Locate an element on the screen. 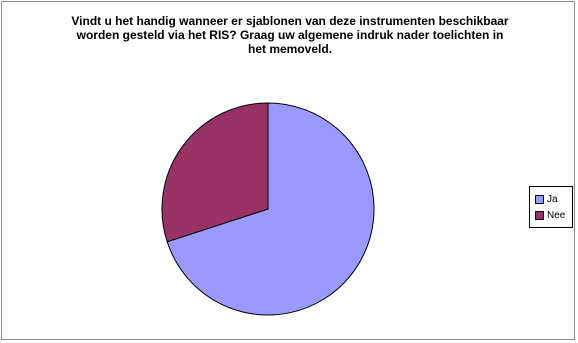  legend-label-ja: Ja is located at coordinates (552, 199).